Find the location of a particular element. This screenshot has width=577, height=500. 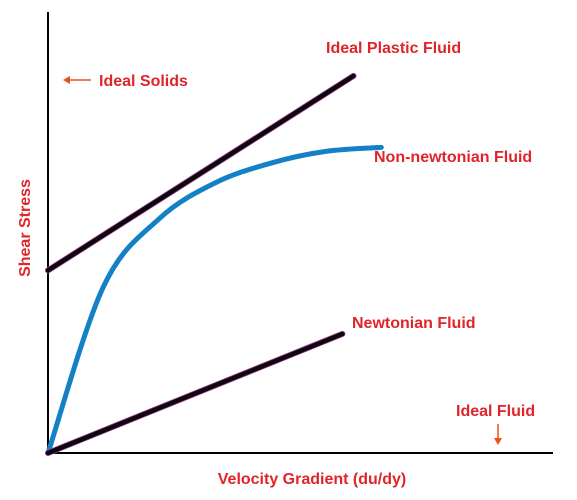

series-newtonian-fluid is located at coordinates (195, 393).